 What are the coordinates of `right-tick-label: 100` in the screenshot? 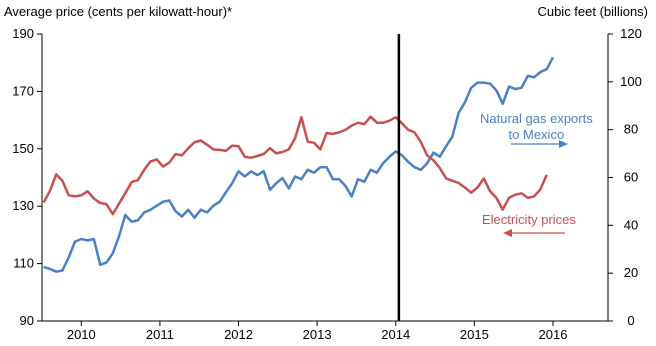 It's located at (631, 81).